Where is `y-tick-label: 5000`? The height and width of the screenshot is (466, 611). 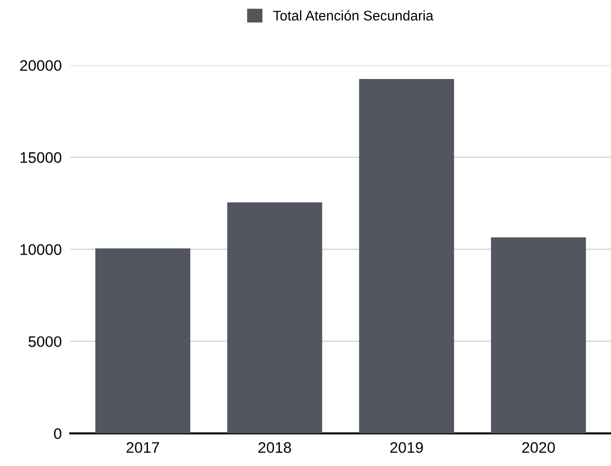 y-tick-label: 5000 is located at coordinates (45, 342).